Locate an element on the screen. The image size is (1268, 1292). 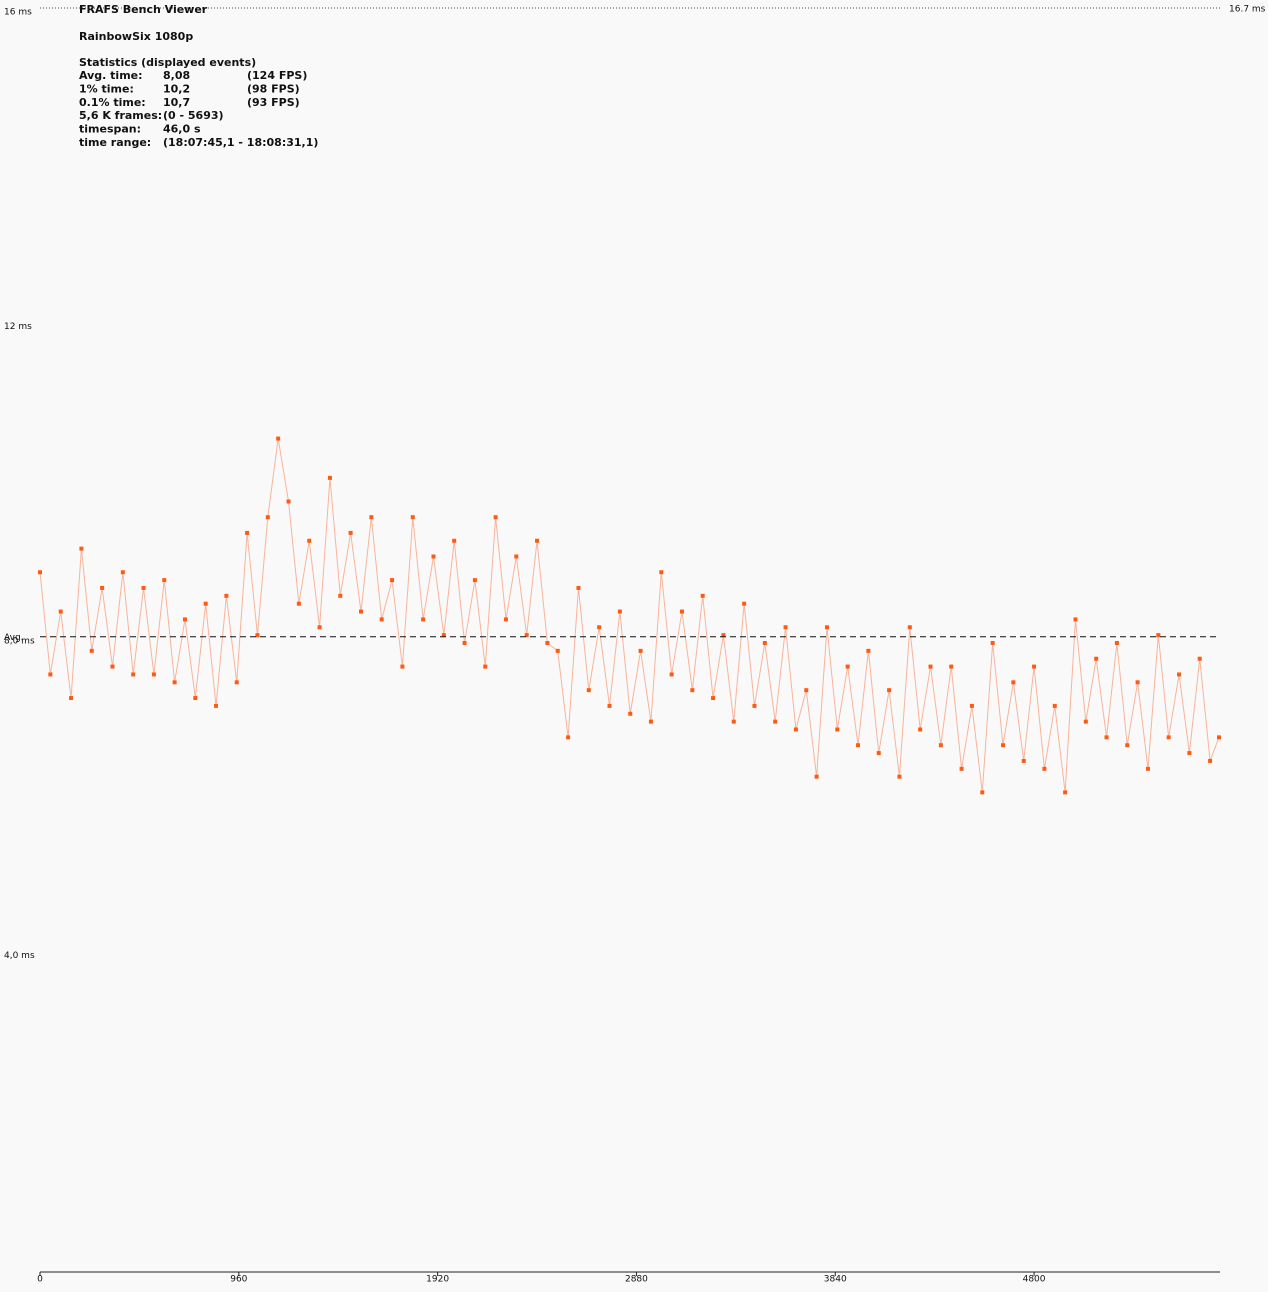
y-tick-label: 16 ms is located at coordinates (18, 13).